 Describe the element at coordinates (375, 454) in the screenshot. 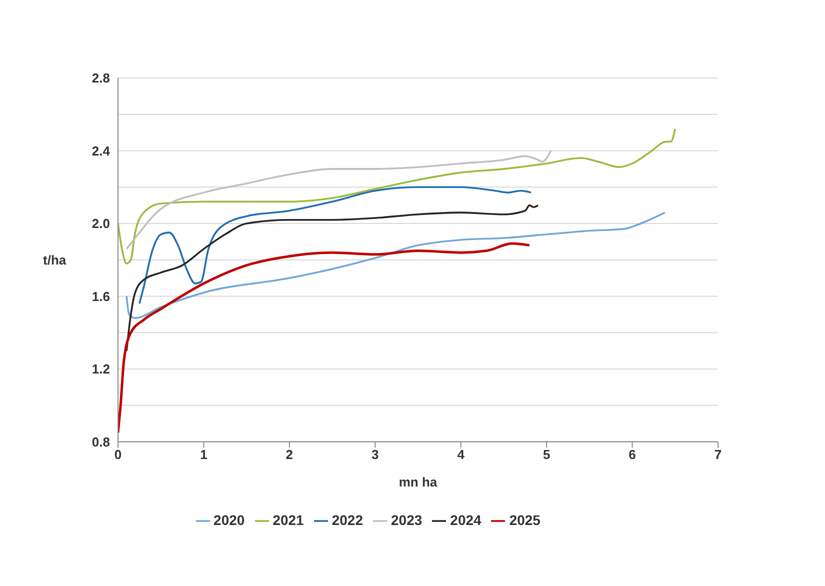

I see `x-tick-label: 3` at that location.